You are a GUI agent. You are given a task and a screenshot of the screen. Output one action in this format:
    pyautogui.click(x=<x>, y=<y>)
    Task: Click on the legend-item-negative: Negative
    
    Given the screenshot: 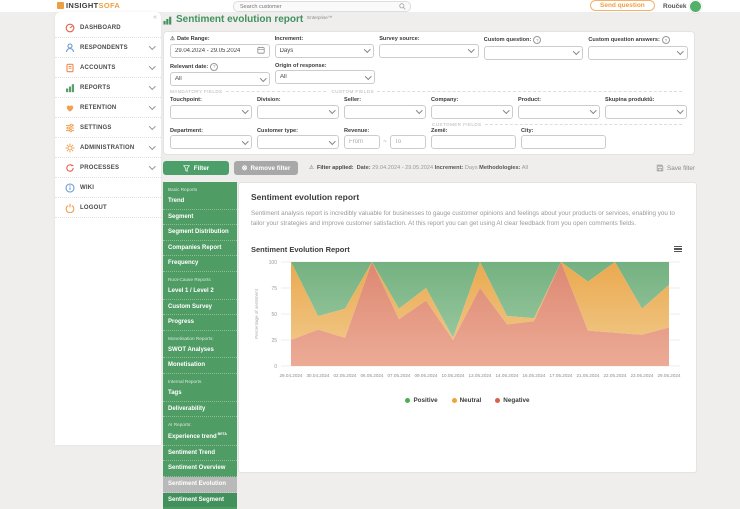 What is the action you would take?
    pyautogui.click(x=512, y=400)
    